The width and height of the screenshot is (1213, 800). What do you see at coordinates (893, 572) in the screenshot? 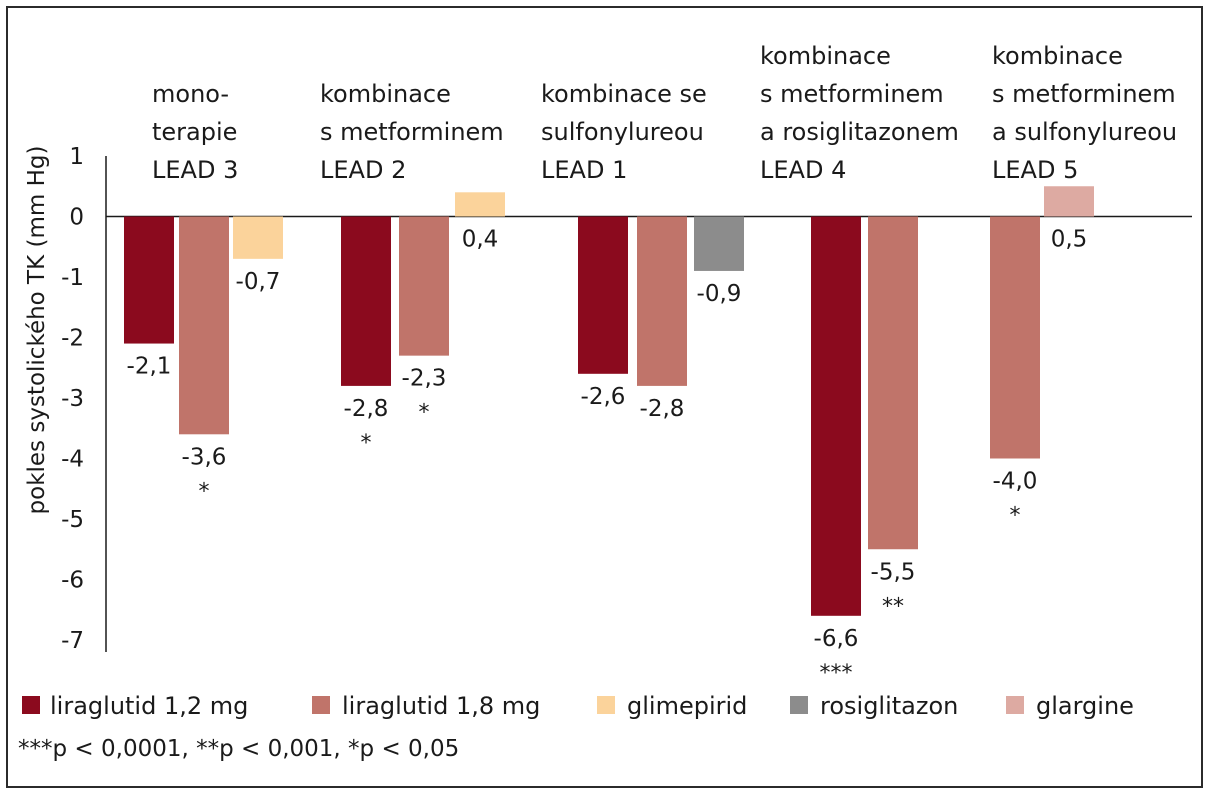
I see `bar-value-label: -5,5` at bounding box center [893, 572].